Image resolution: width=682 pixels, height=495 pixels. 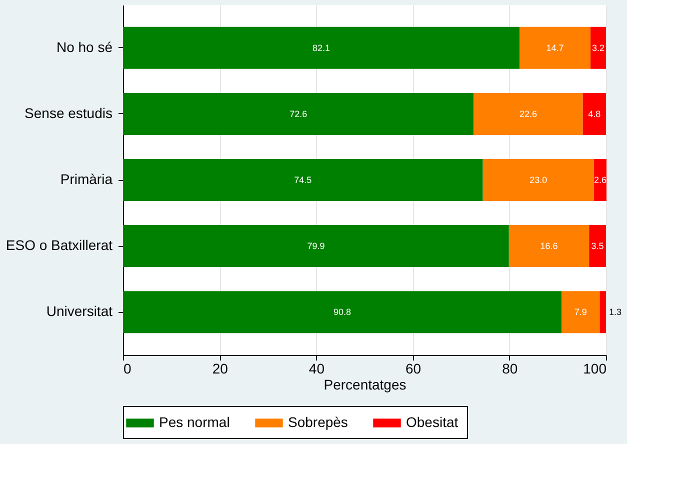 I want to click on data-label: 82.1, so click(x=321, y=47).